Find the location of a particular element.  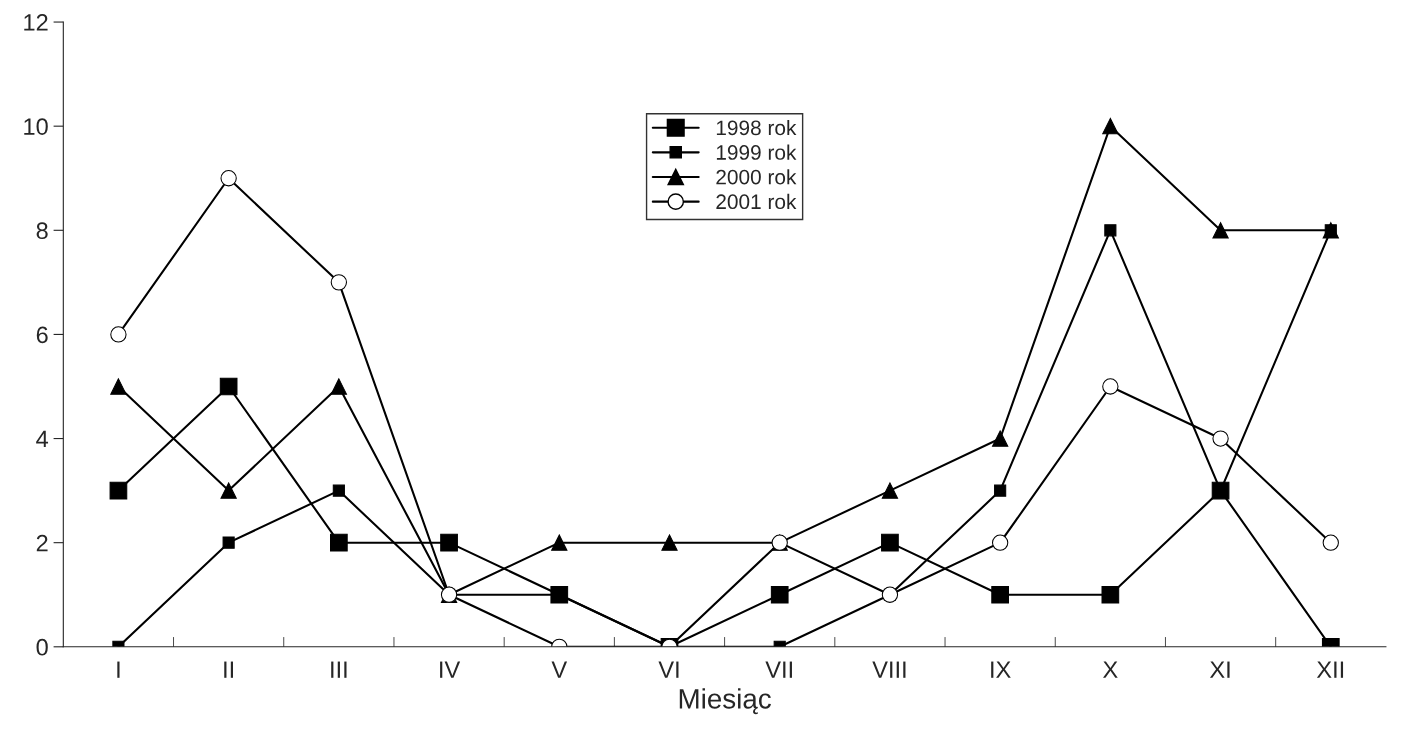

legend-label: 2000 rok is located at coordinates (756, 177).